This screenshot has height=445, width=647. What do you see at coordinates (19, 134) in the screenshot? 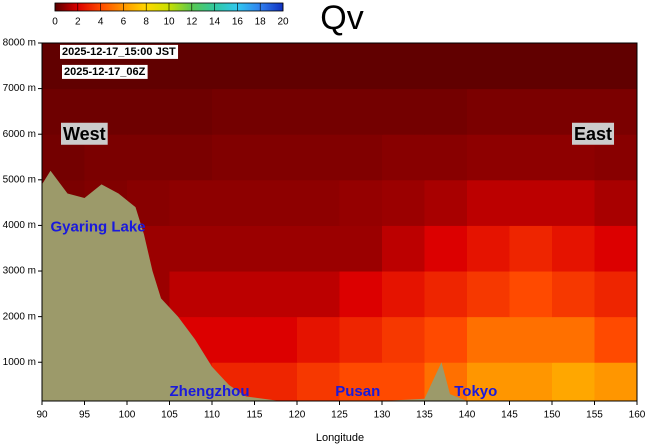
I see `y-tick-label: 6000 m` at bounding box center [19, 134].